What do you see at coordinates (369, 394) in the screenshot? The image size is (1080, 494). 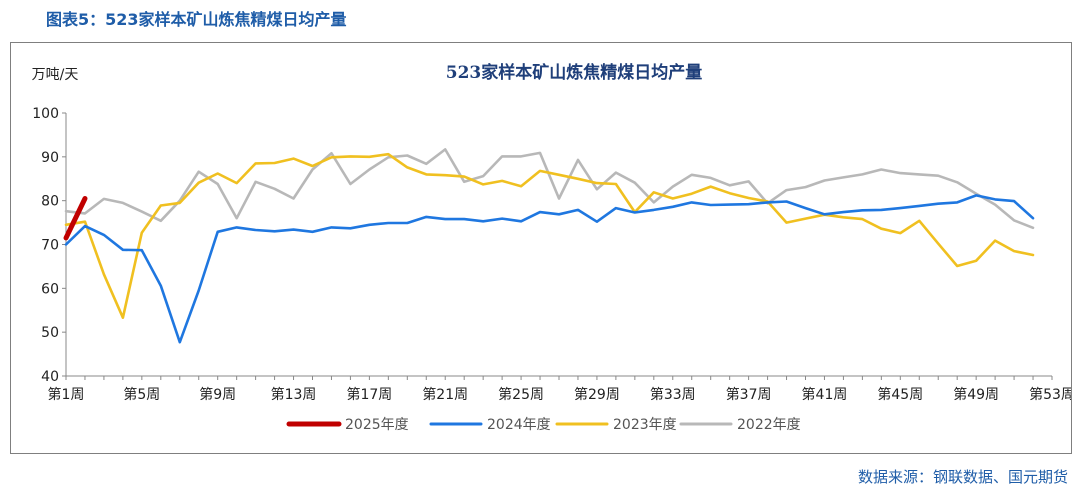 I see `x-tick-label: 第17周` at bounding box center [369, 394].